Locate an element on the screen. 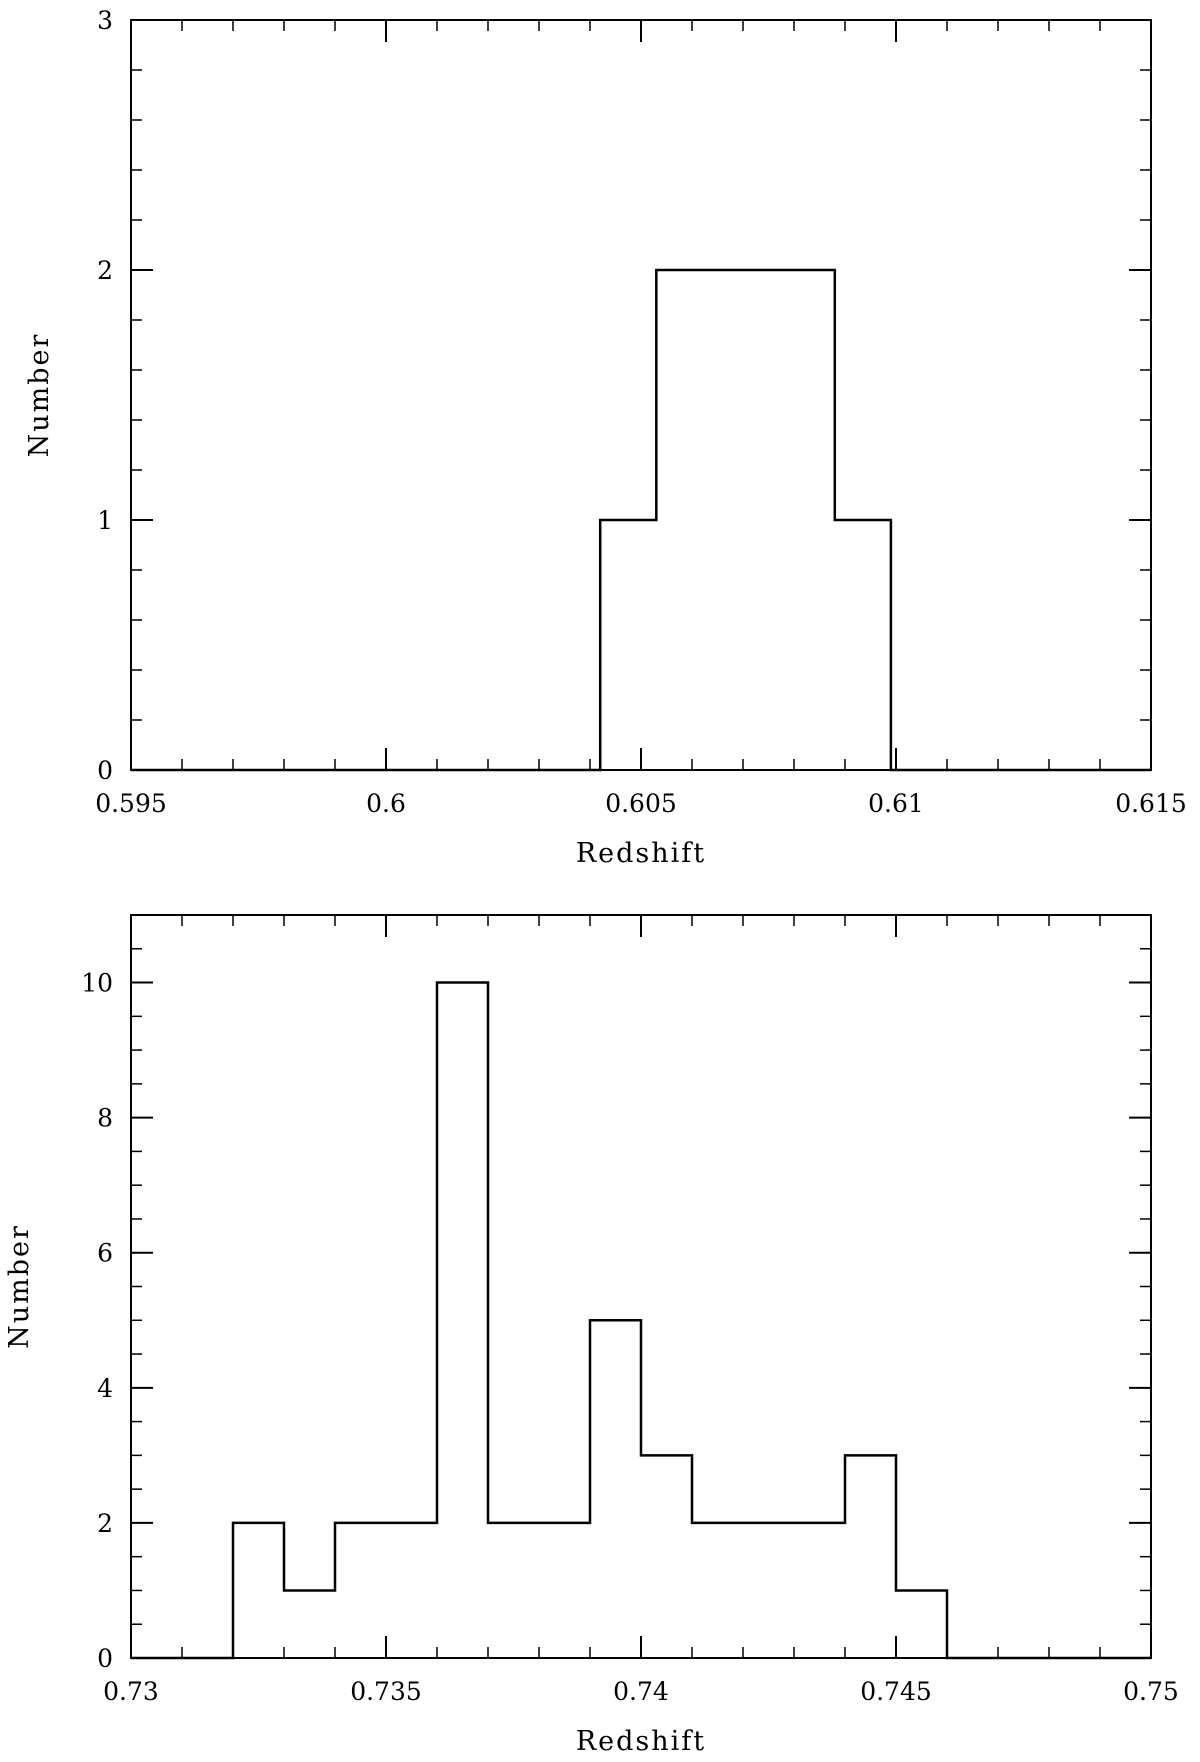 The height and width of the screenshot is (1762, 1200). x-tick-label: 0.74 is located at coordinates (641, 1691).